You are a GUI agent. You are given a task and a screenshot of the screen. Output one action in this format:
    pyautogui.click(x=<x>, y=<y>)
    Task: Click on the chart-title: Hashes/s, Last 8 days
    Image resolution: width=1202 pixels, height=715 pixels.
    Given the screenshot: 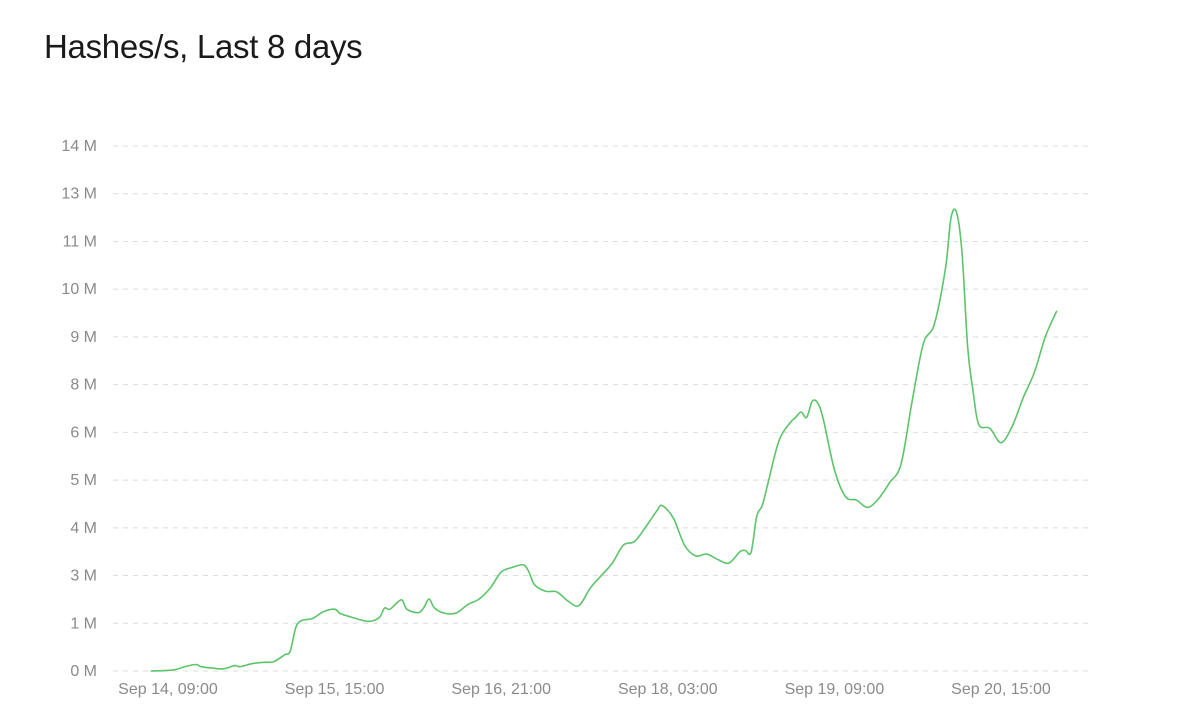 What is the action you would take?
    pyautogui.click(x=203, y=46)
    